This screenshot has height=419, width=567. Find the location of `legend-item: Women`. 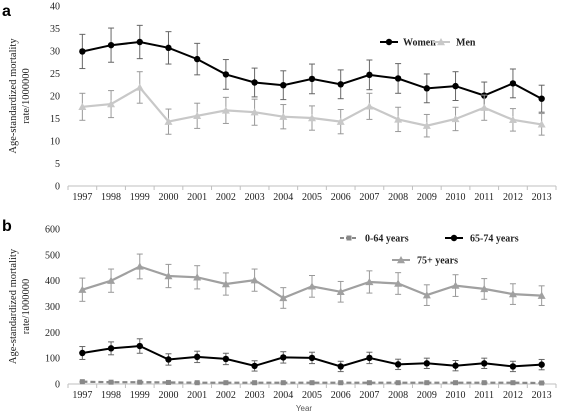

legend-item: Women is located at coordinates (408, 43).